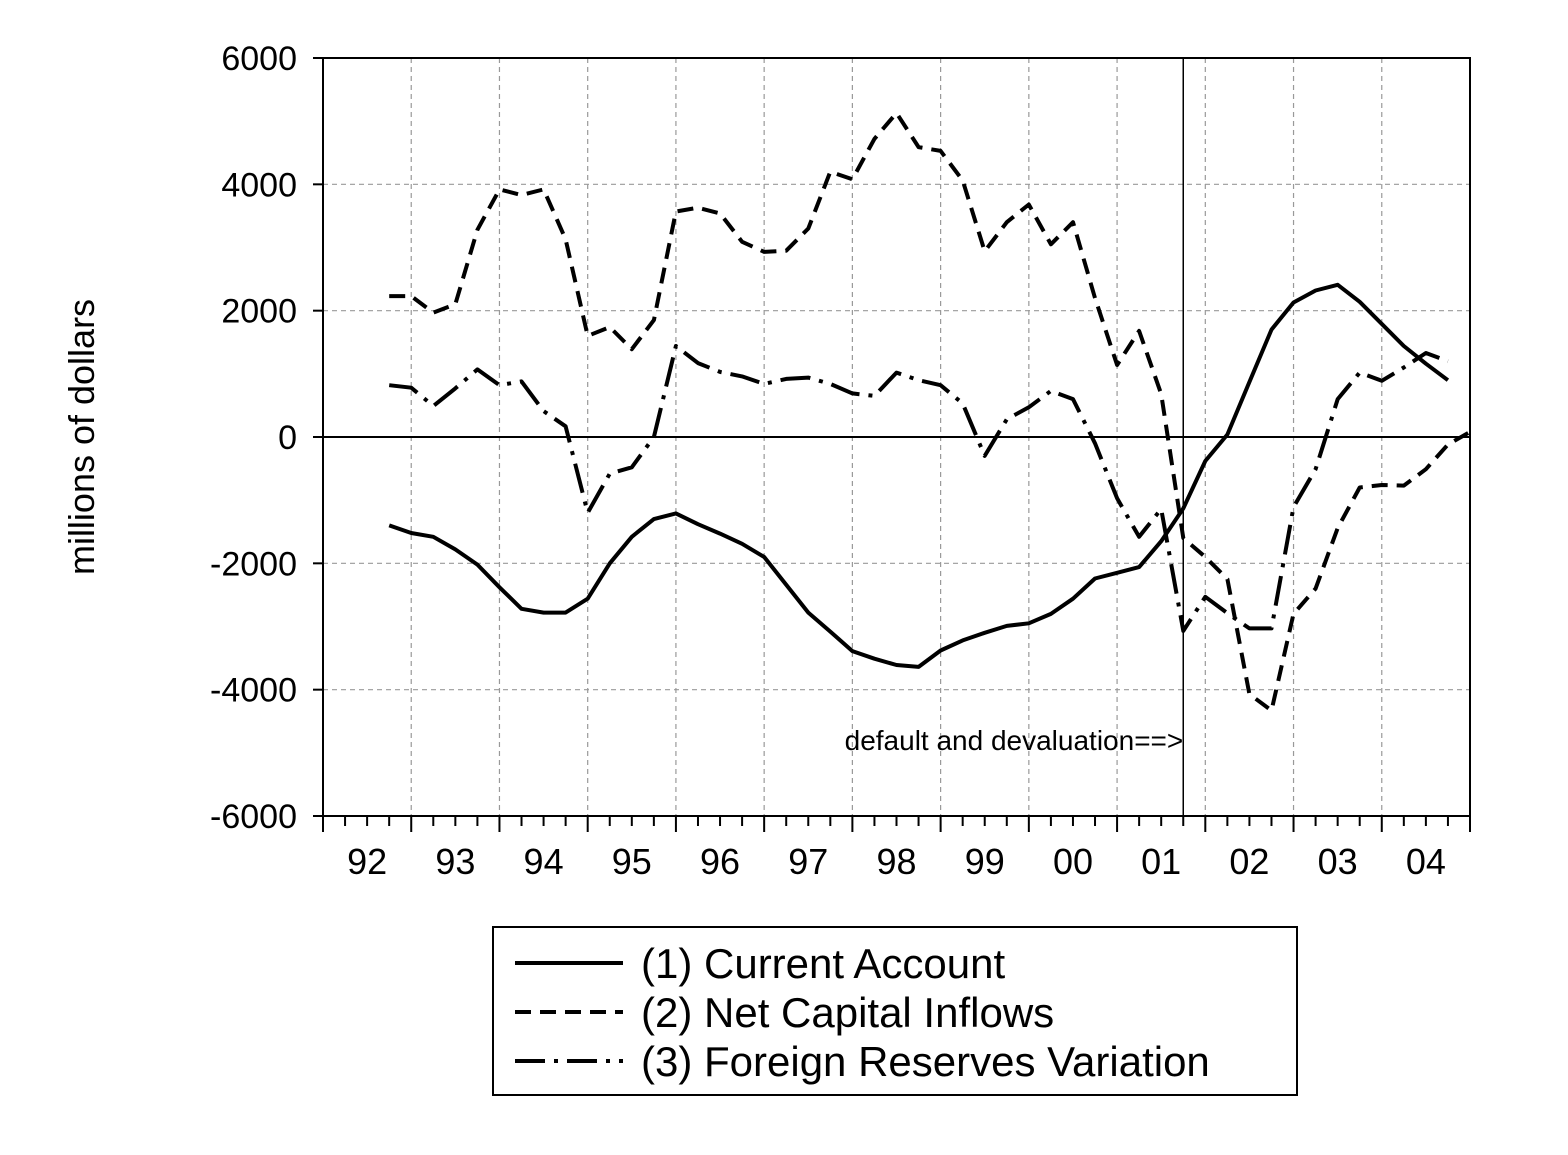 Image resolution: width=1568 pixels, height=1155 pixels. Describe the element at coordinates (720, 861) in the screenshot. I see `x-tick-label: 96` at that location.